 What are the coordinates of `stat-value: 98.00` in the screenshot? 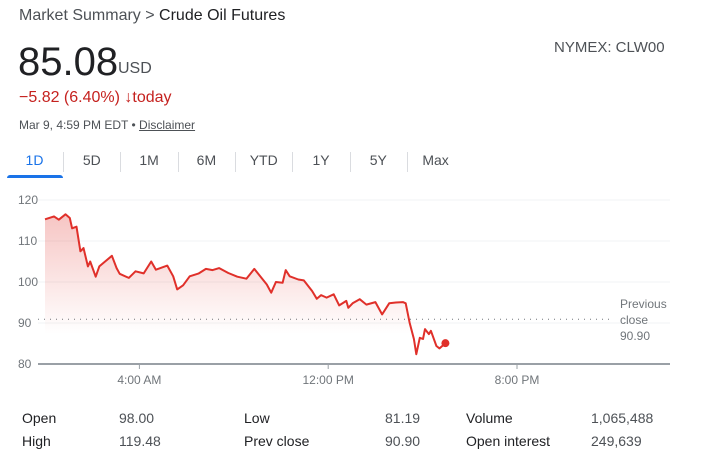 It's located at (137, 418).